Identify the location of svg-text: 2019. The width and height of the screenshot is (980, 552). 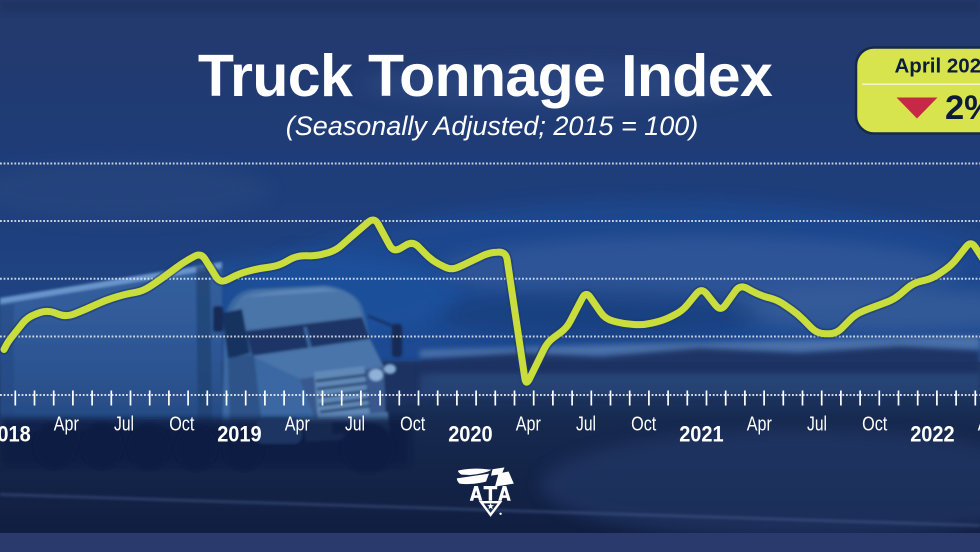
(239, 434).